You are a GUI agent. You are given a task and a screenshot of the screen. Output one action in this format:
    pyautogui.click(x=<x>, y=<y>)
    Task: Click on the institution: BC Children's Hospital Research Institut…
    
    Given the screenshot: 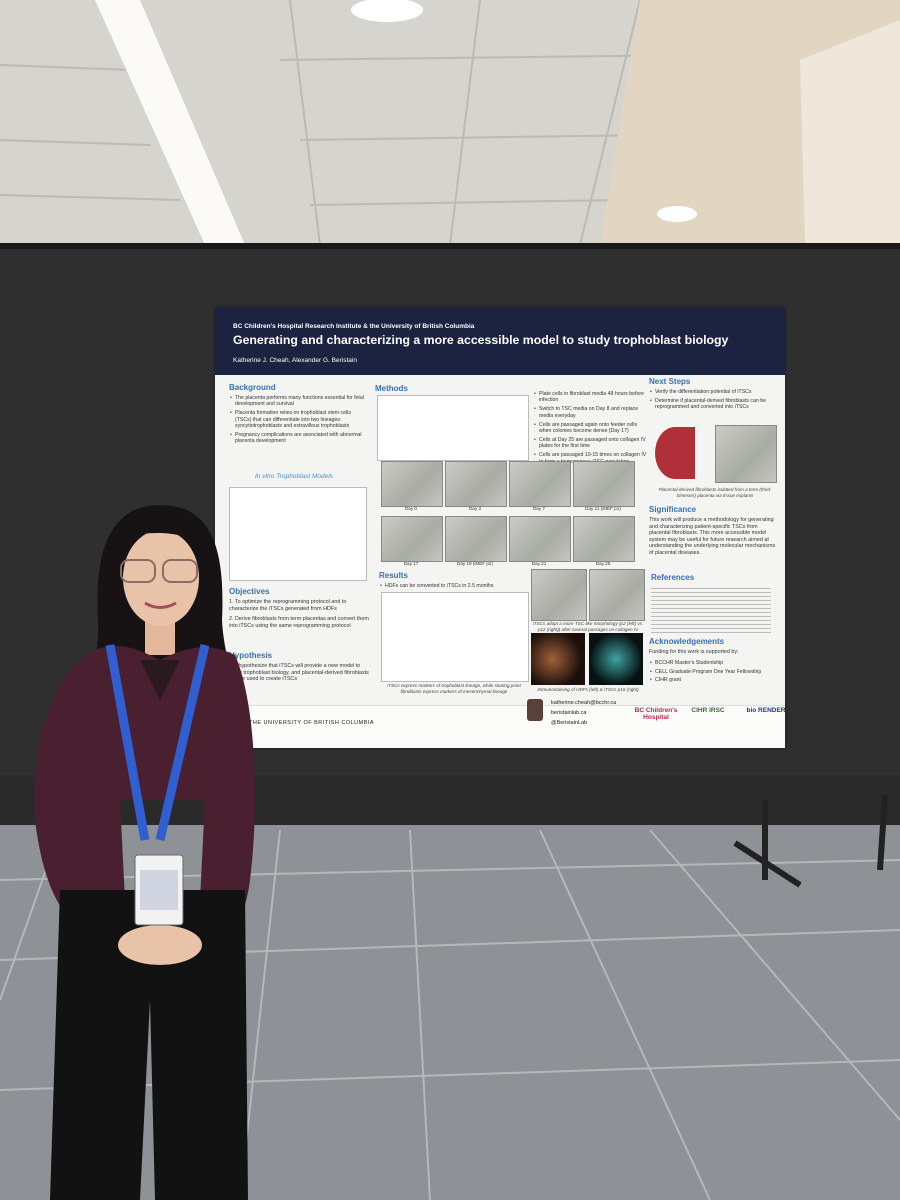 What is the action you would take?
    pyautogui.click(x=354, y=326)
    